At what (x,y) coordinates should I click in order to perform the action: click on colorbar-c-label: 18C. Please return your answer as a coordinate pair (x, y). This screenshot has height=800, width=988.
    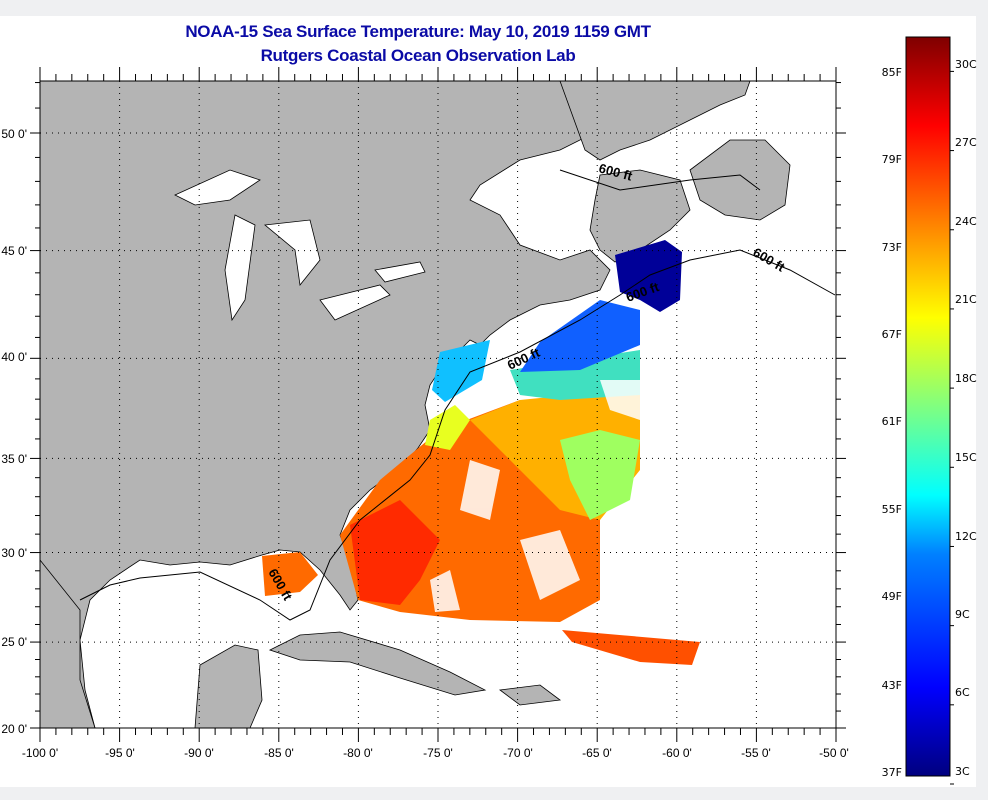
    Looking at the image, I should click on (966, 378).